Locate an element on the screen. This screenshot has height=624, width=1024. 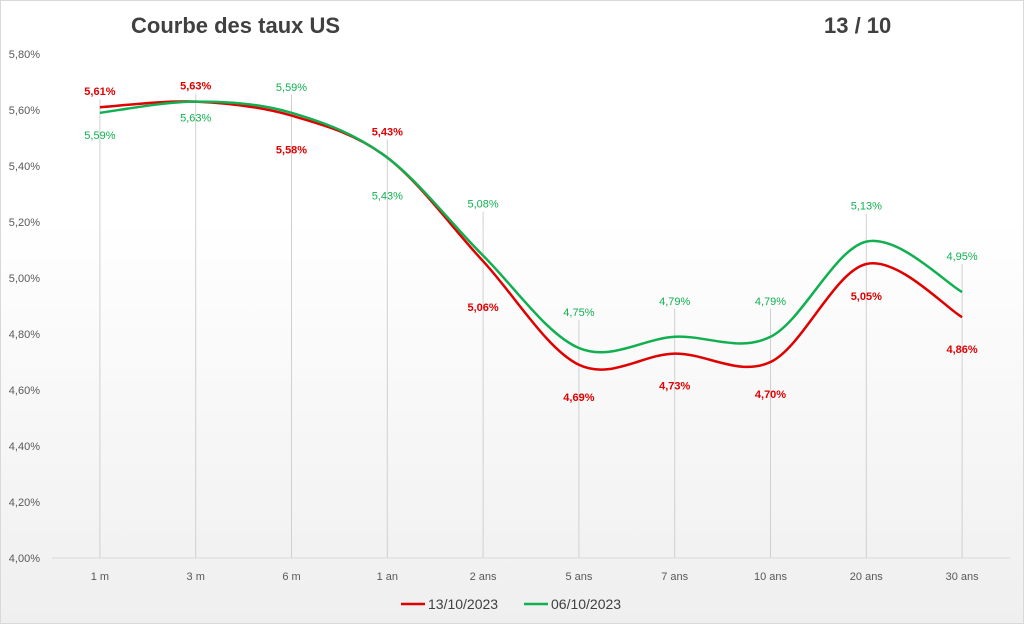
y-tick-label: 5,40% is located at coordinates (24, 167).